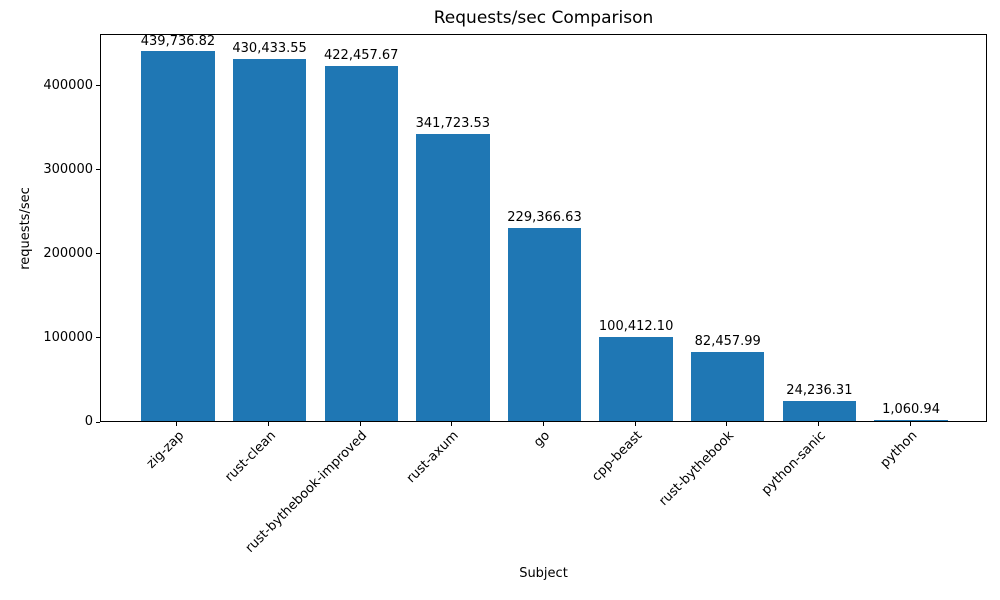  Describe the element at coordinates (432, 457) in the screenshot. I see `x-tick-label: rust-axum` at that location.